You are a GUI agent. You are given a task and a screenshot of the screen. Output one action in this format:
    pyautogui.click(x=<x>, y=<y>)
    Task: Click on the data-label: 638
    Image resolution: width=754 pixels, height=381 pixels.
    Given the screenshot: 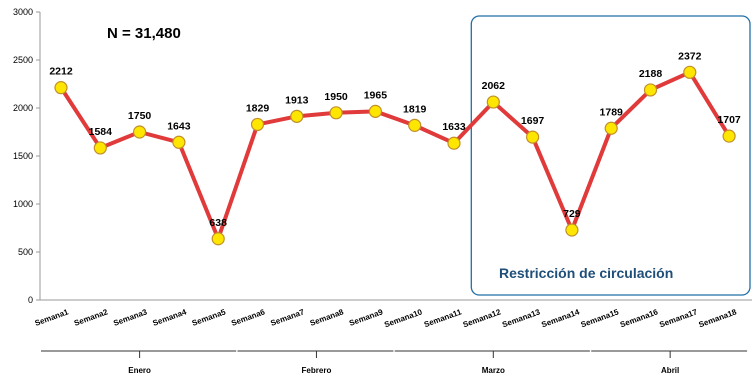 What is the action you would take?
    pyautogui.click(x=218, y=223)
    